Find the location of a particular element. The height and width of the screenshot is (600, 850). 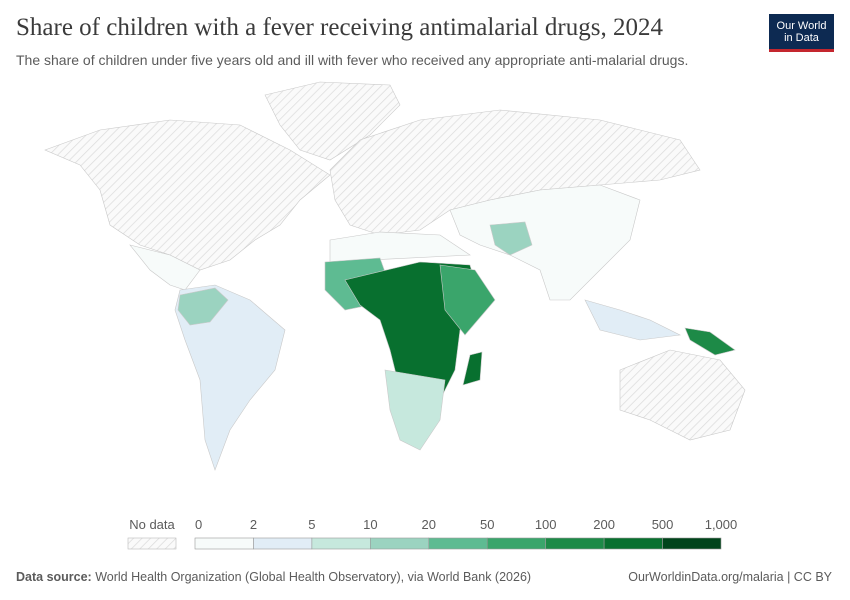

source-label: Data source: is located at coordinates (54, 577).